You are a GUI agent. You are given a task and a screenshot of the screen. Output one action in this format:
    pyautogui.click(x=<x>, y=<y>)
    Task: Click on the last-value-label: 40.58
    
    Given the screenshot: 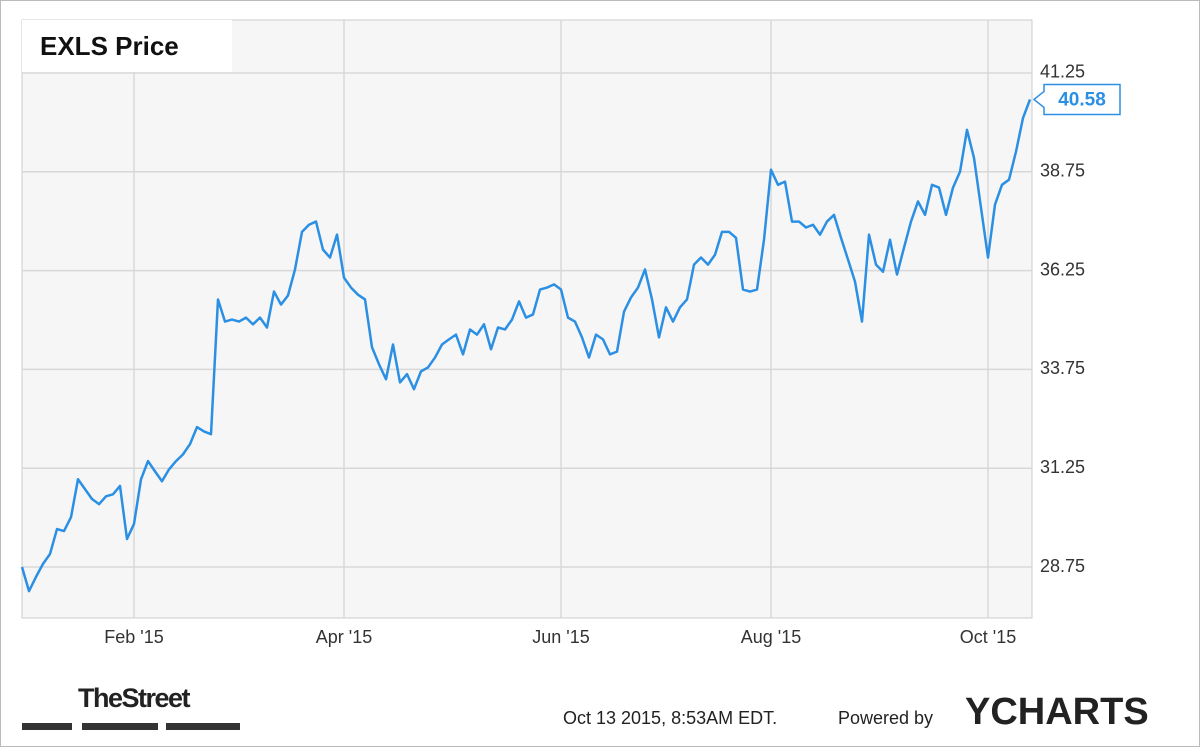 What is the action you would take?
    pyautogui.click(x=1082, y=99)
    